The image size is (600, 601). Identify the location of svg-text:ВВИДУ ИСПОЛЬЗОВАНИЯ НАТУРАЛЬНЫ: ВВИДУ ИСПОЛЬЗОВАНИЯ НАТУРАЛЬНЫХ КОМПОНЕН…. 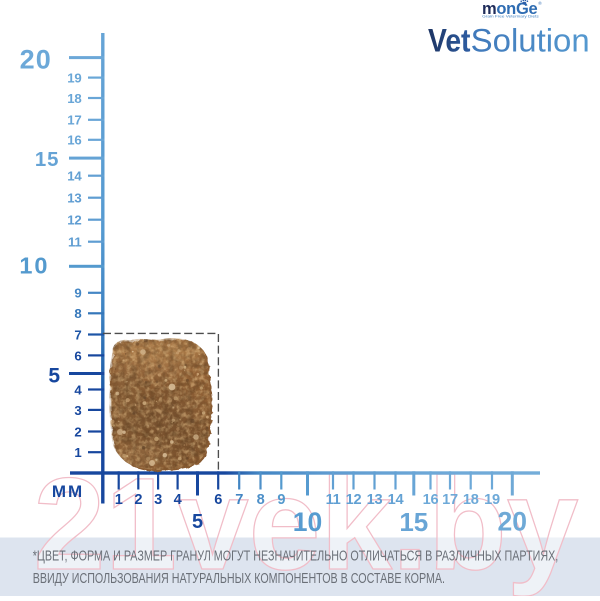
(239, 579).